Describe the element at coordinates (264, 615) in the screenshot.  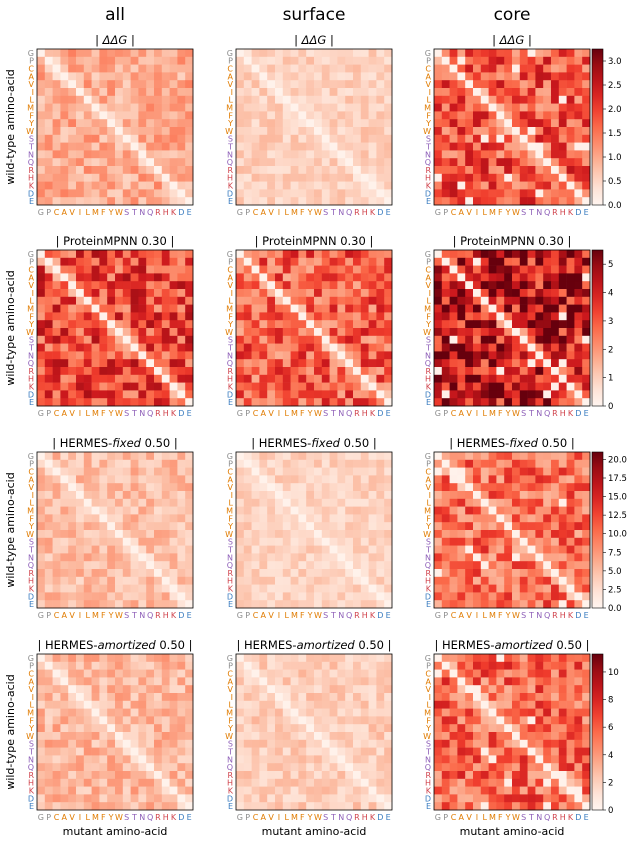
I see `x-tick-label: A` at that location.